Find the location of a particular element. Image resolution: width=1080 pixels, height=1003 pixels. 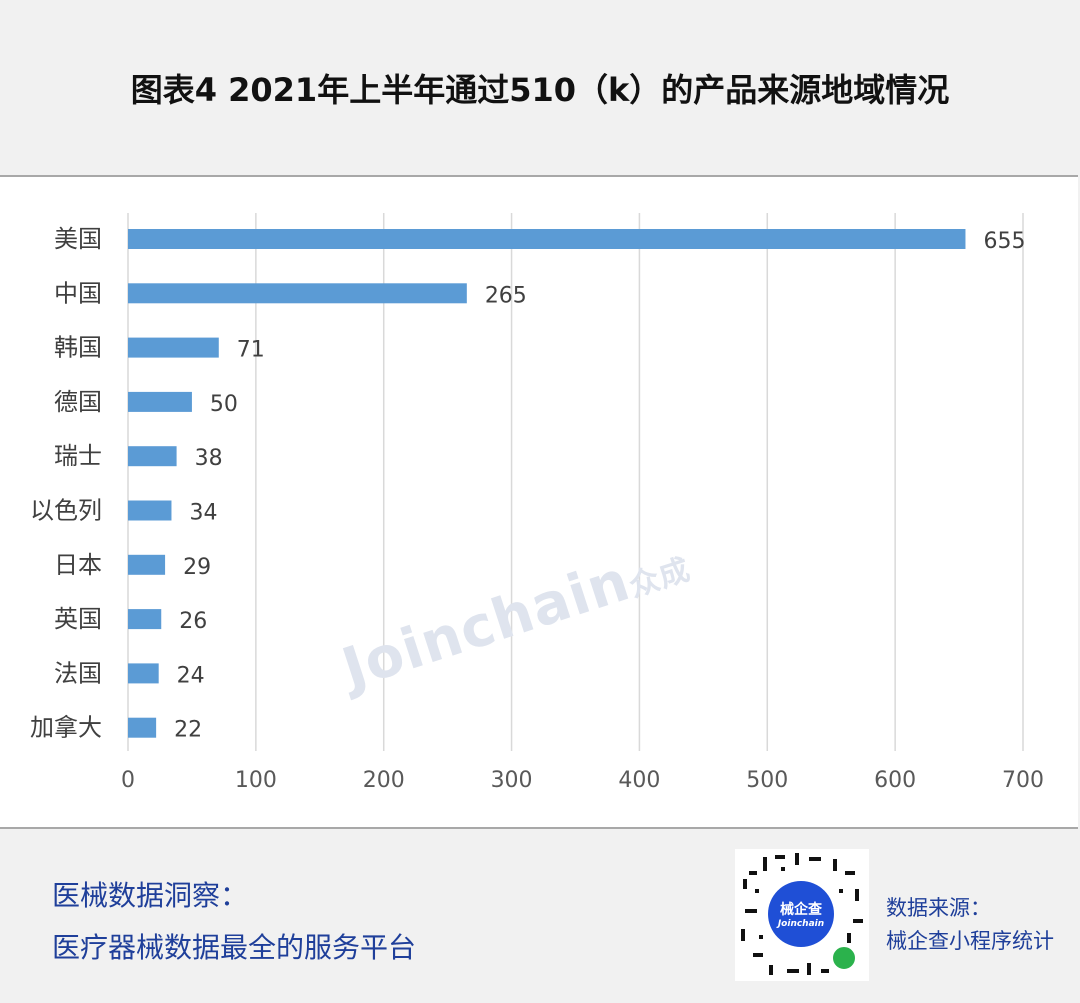

data-label: 26 is located at coordinates (193, 621).